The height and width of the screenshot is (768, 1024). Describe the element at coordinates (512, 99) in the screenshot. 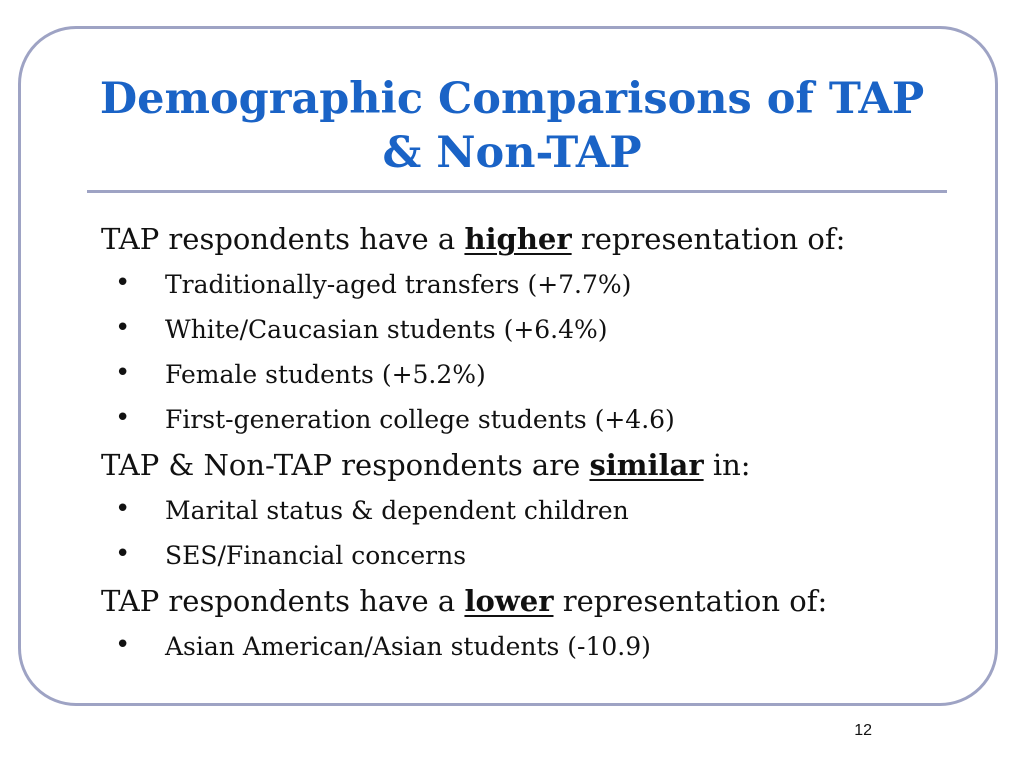

I see `slide-title-line-1: Demographic Comparisons of TAP` at that location.